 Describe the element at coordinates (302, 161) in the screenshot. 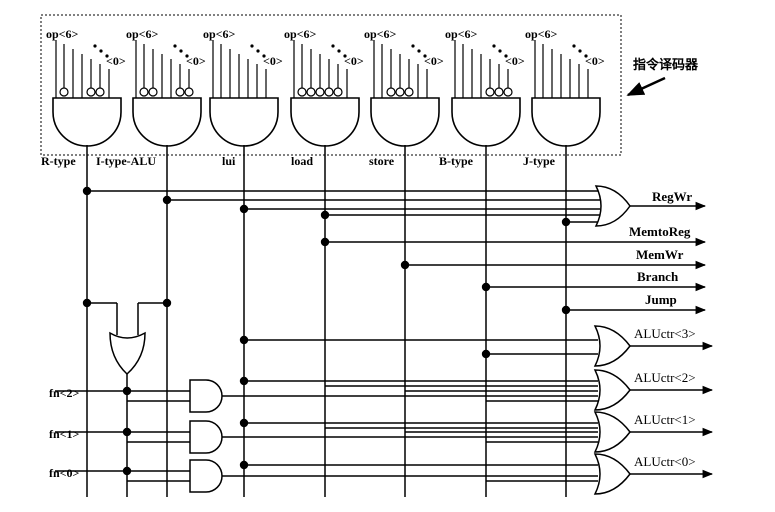

I see `gate-name-label: load` at that location.